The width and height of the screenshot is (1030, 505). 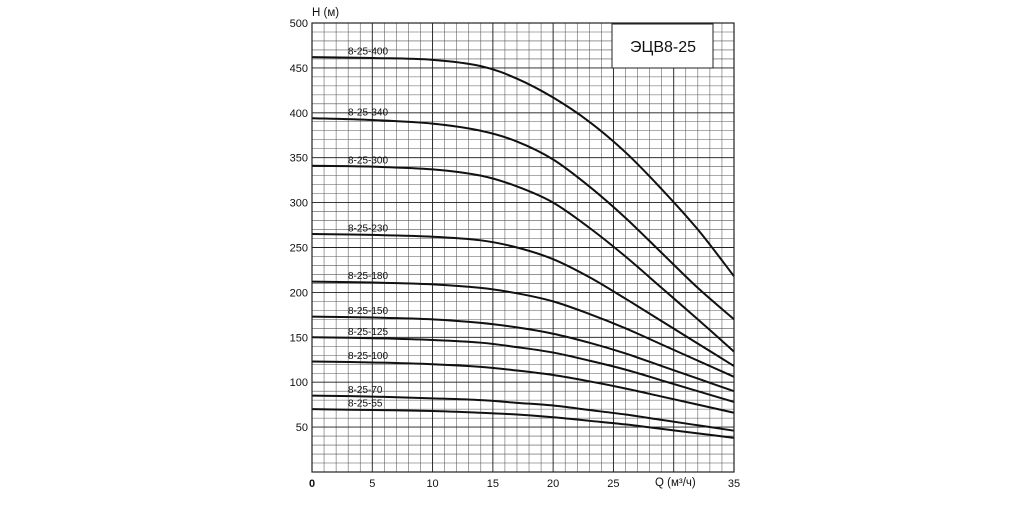 What do you see at coordinates (368, 113) in the screenshot?
I see `series-label: 8-25-340` at bounding box center [368, 113].